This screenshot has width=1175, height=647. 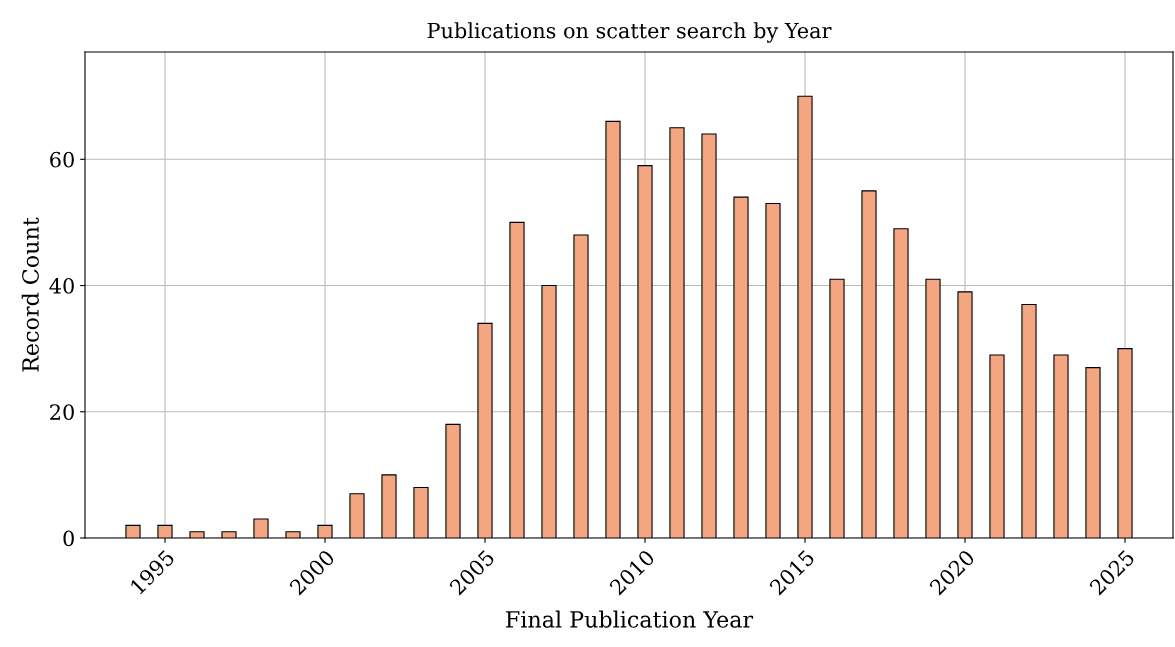 What do you see at coordinates (68, 538) in the screenshot?
I see `y-tick-label: 0` at bounding box center [68, 538].